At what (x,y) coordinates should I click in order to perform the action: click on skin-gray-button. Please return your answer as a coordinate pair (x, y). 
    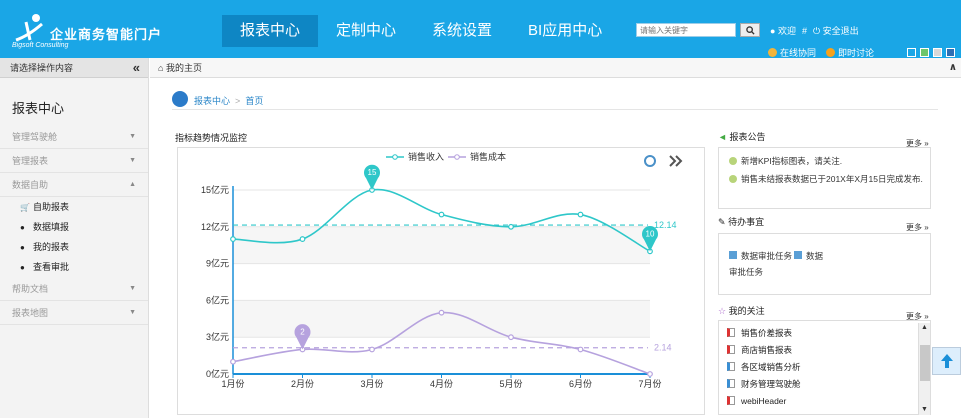
    Looking at the image, I should click on (937, 52).